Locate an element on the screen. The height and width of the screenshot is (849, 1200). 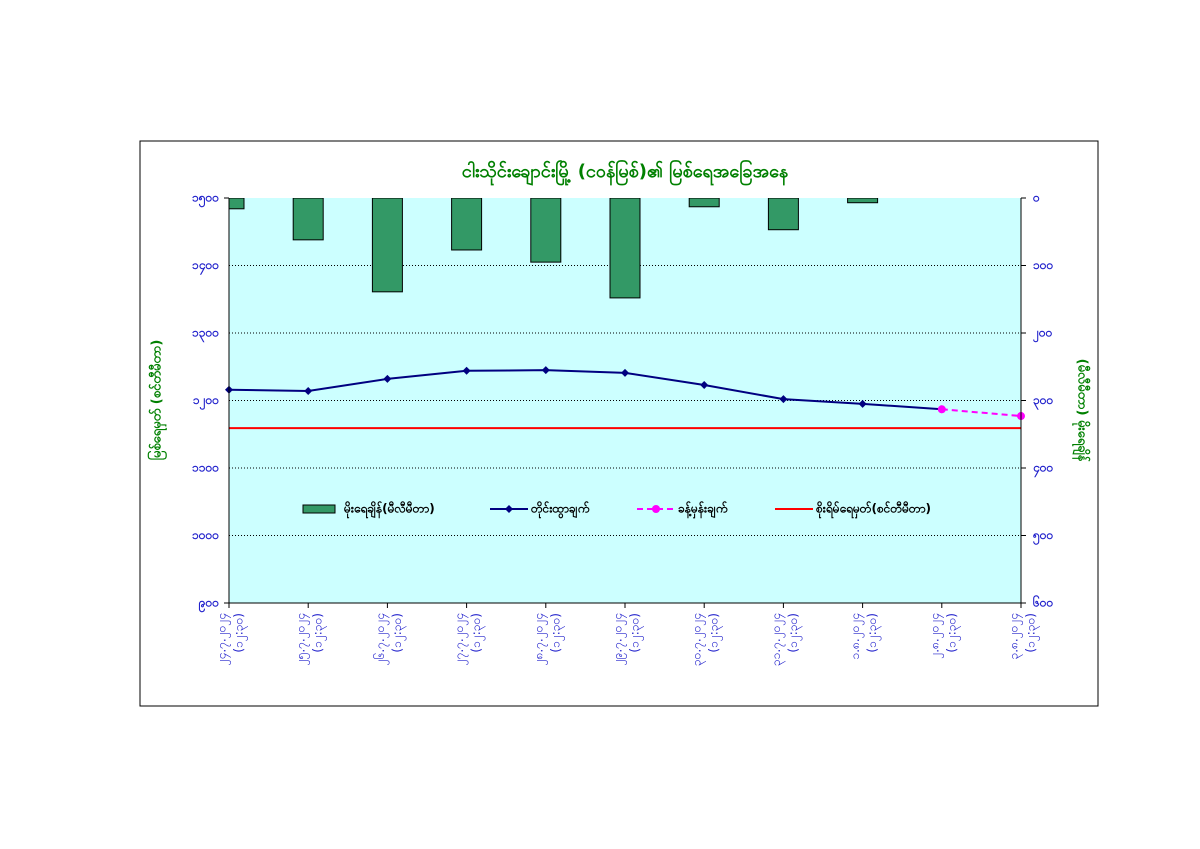
y-tick-label: ၁၃၀၀ is located at coordinates (205, 335).